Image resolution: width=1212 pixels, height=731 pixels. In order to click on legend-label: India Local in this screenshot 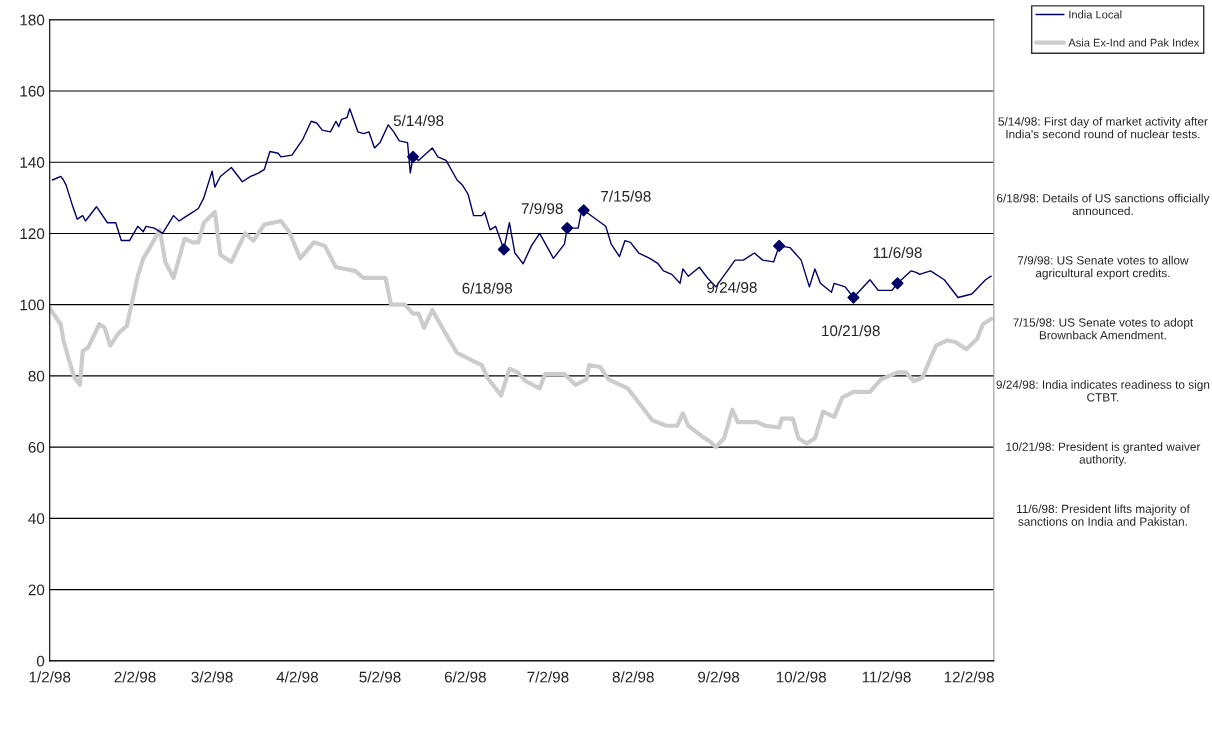, I will do `click(1095, 14)`.